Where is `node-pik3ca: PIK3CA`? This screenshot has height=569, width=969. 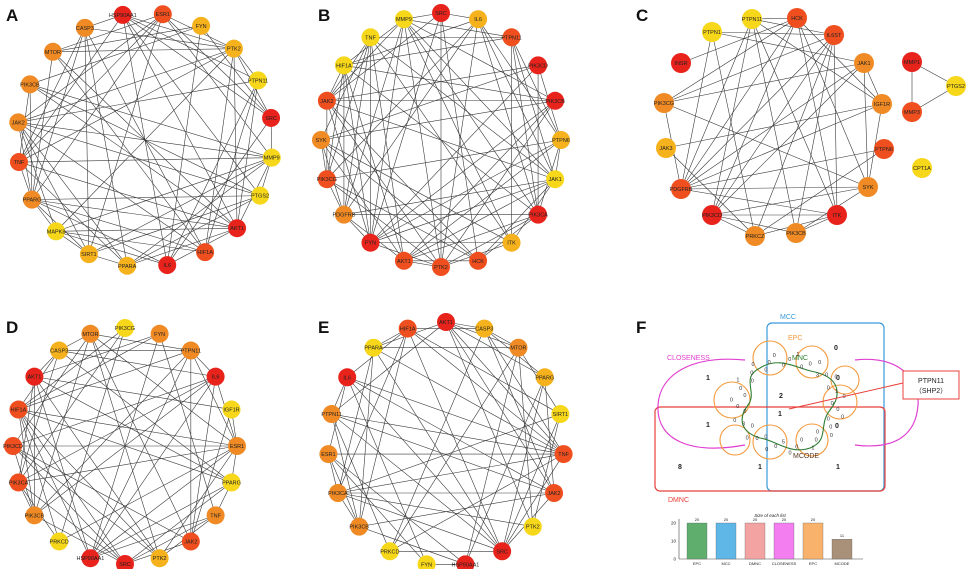
node-pik3ca: PIK3CA is located at coordinates (19, 482).